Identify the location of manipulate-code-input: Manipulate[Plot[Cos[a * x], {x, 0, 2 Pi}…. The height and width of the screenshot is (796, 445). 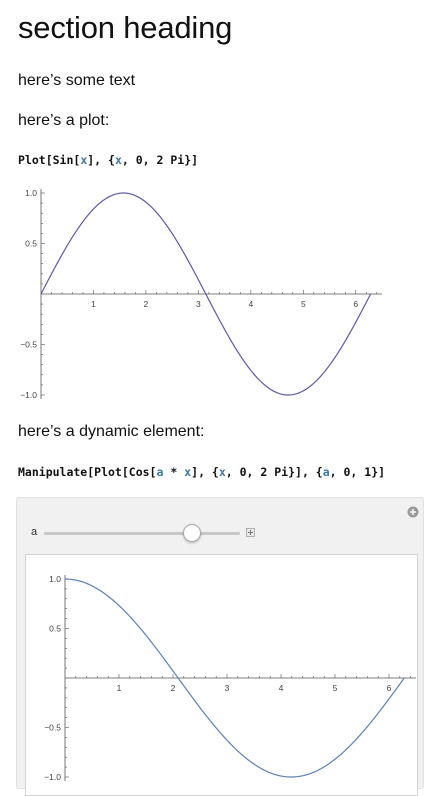
(201, 472).